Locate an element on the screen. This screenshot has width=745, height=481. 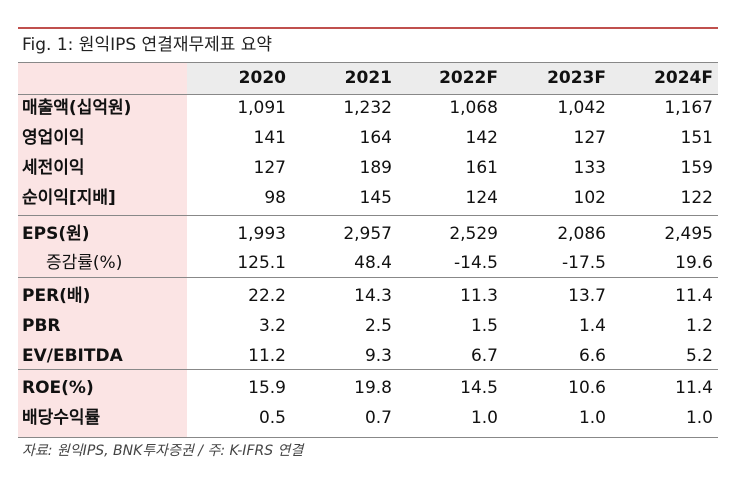
column-header: 2021 is located at coordinates (368, 78).